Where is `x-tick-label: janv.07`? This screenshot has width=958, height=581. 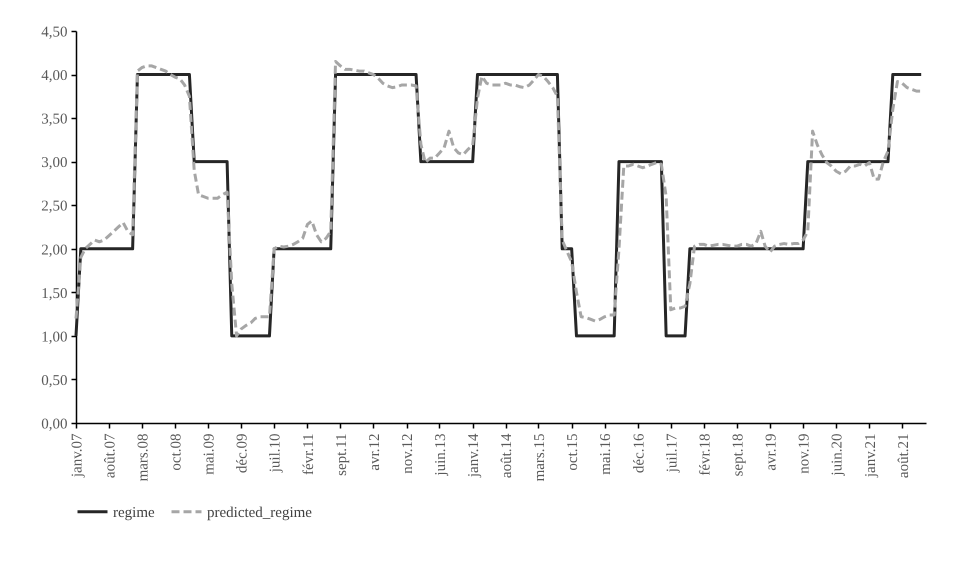
x-tick-label: janv.07 is located at coordinates (78, 455).